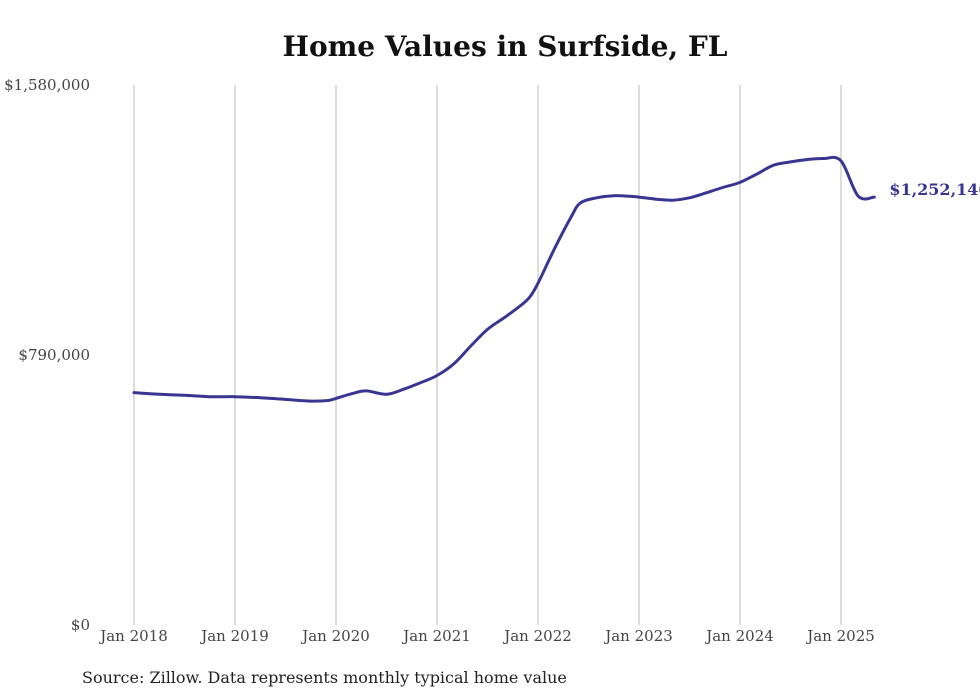 The height and width of the screenshot is (699, 980). I want to click on y-tick-label: $0, so click(80, 625).